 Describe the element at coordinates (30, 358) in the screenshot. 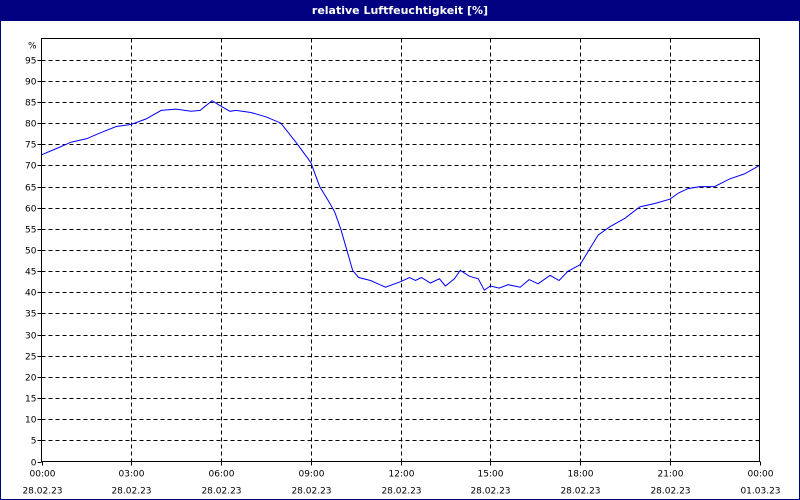

I see `y-tick-label: 25` at that location.